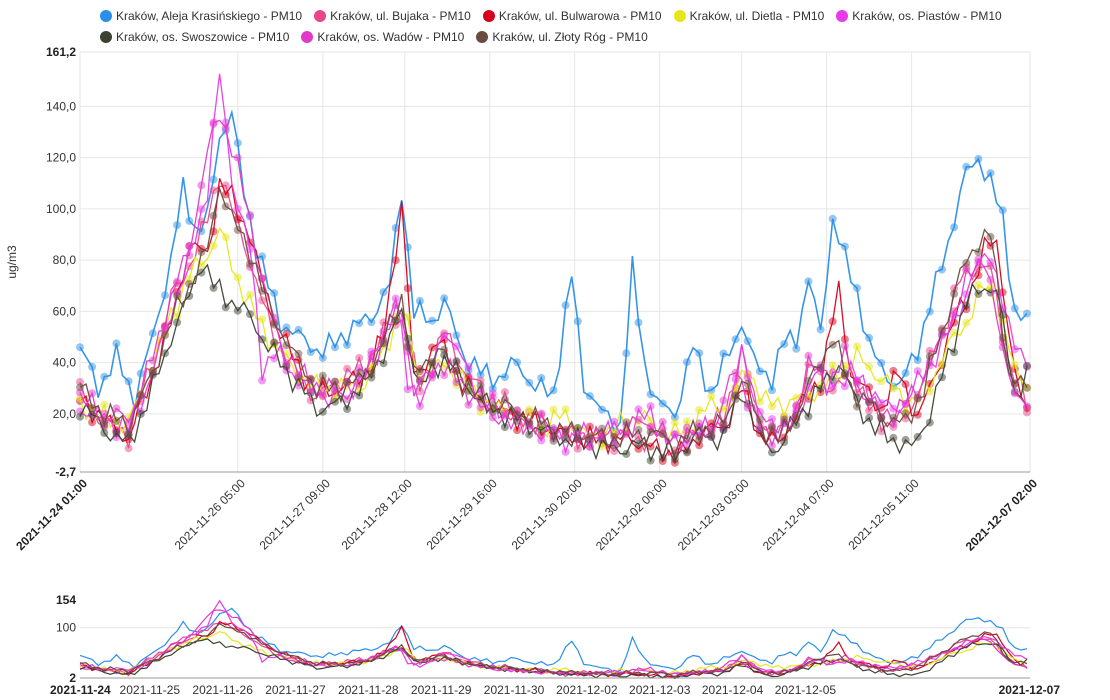 The image size is (1110, 700). What do you see at coordinates (61, 106) in the screenshot?
I see `y-tick-label: 140,0` at bounding box center [61, 106].